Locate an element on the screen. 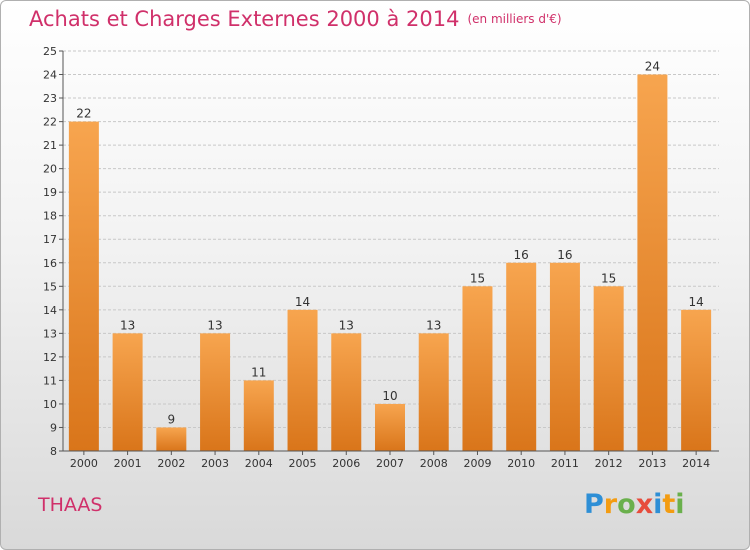  x-tick-label: 2002 is located at coordinates (171, 463).